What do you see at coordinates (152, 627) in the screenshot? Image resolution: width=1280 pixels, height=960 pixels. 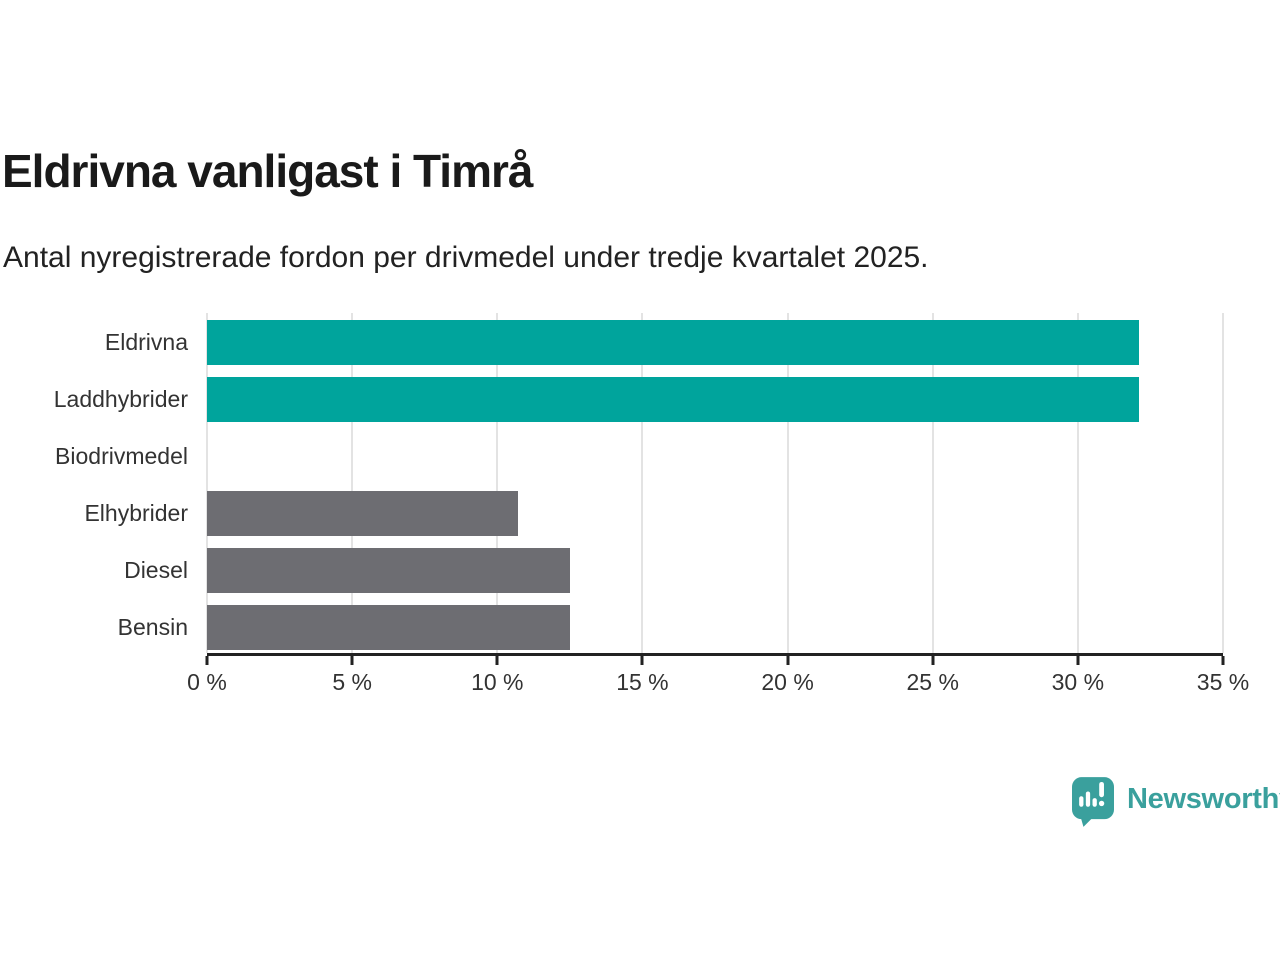 I see `category-label: Bensin` at bounding box center [152, 627].